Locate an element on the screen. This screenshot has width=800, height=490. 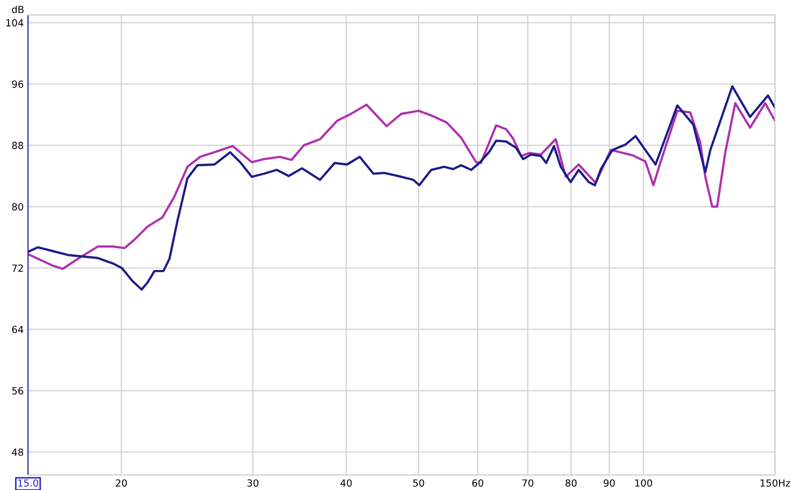
x-tick-label: 15.0 is located at coordinates (28, 483).